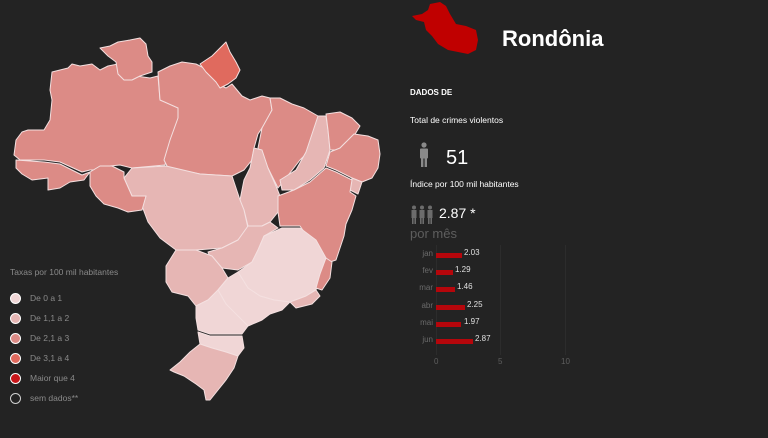  What do you see at coordinates (483, 338) in the screenshot?
I see `bar-value-label: 2.87` at bounding box center [483, 338].